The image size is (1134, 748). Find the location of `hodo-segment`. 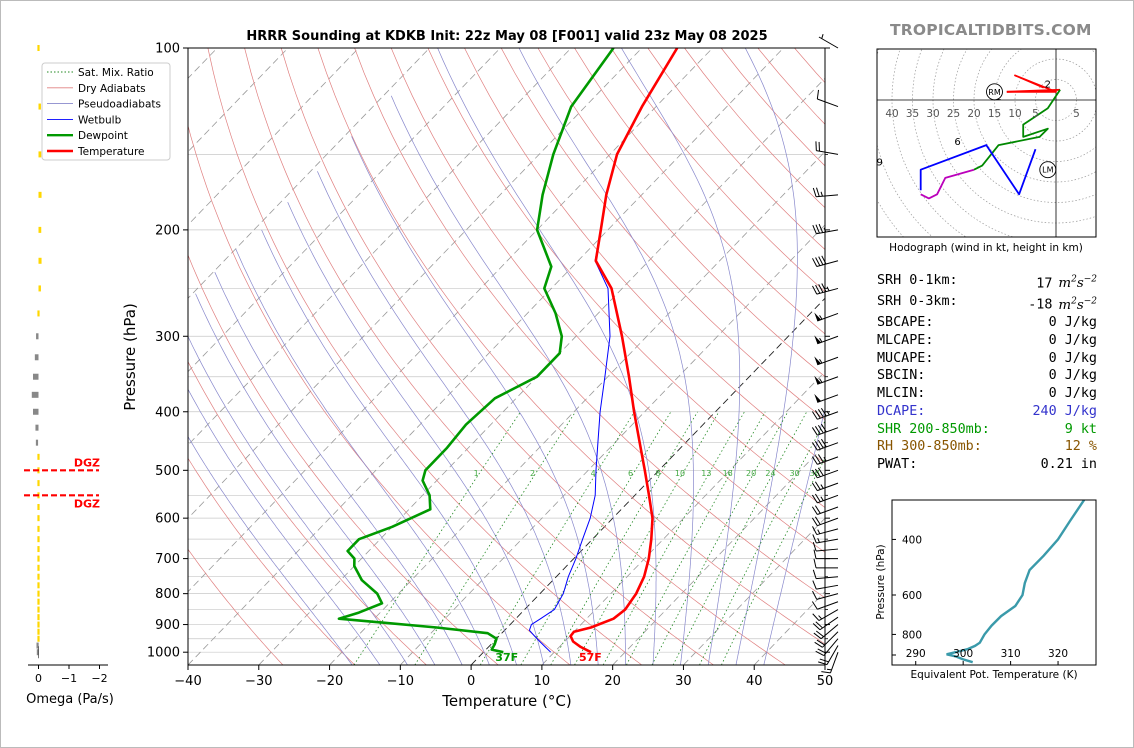

hodo-segment is located at coordinates (1017, 130).